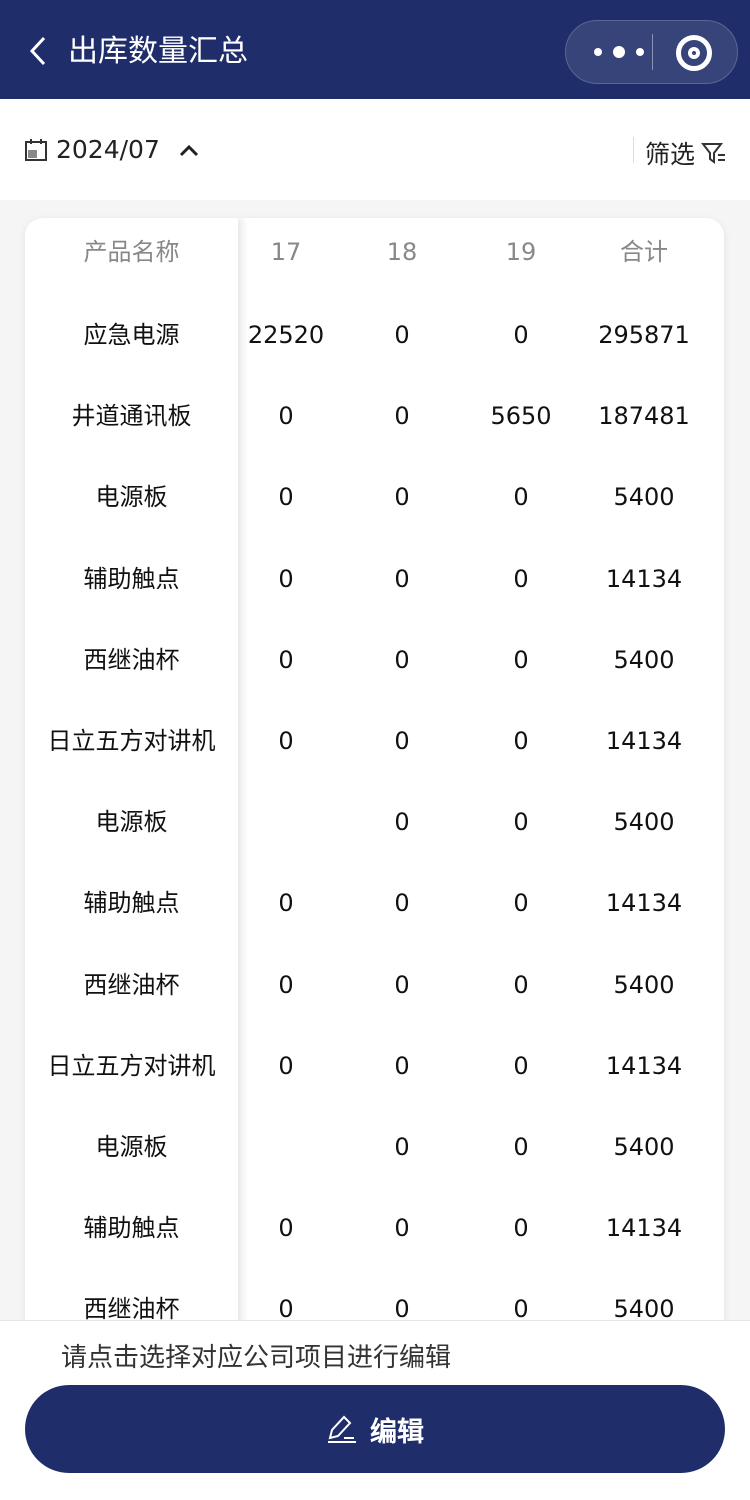 This screenshot has width=750, height=1500. I want to click on capsule-divider, so click(652, 52).